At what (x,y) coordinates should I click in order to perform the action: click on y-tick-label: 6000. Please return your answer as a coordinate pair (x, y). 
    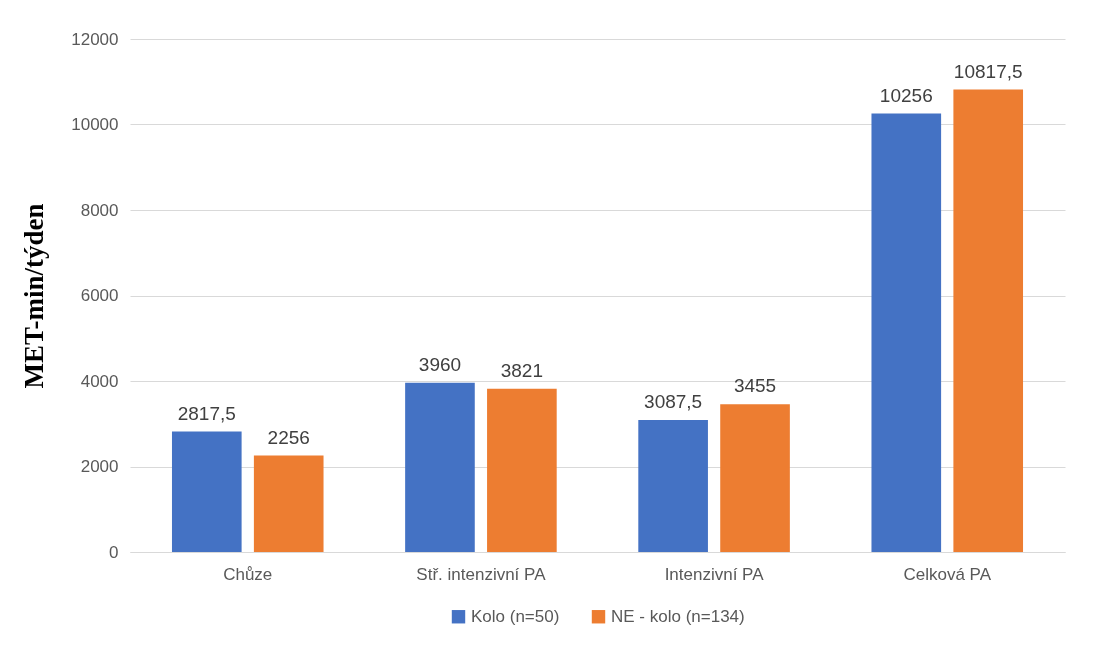
    Looking at the image, I should click on (99, 295).